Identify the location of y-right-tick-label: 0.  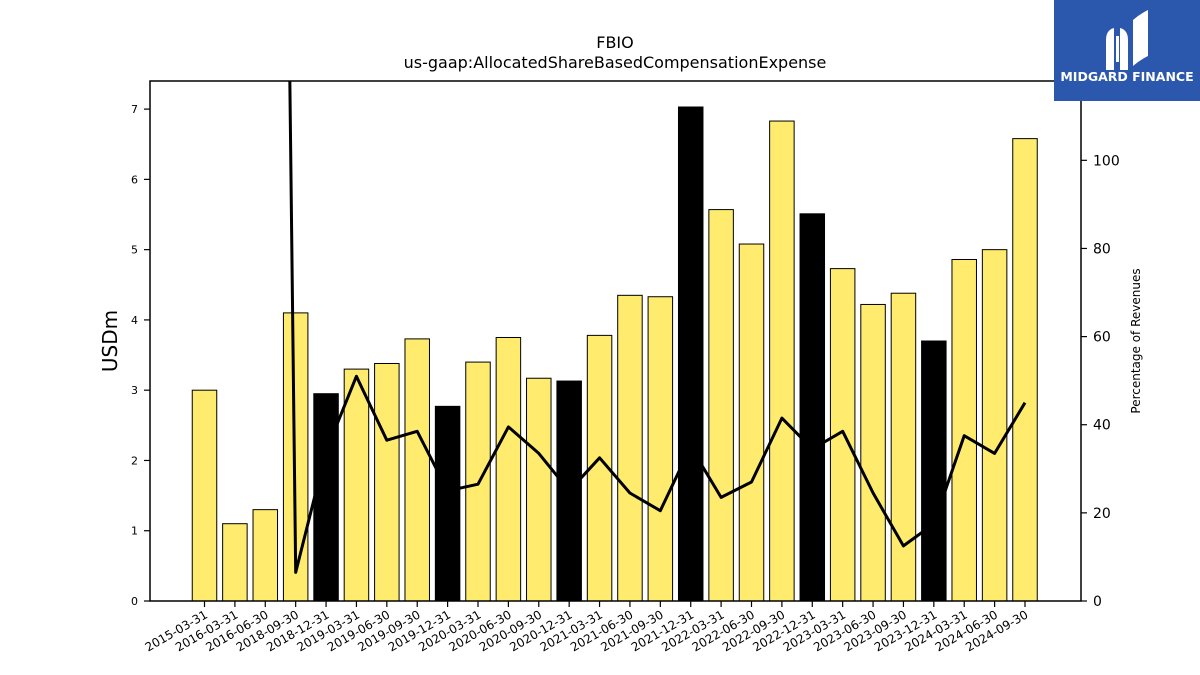
(1097, 602).